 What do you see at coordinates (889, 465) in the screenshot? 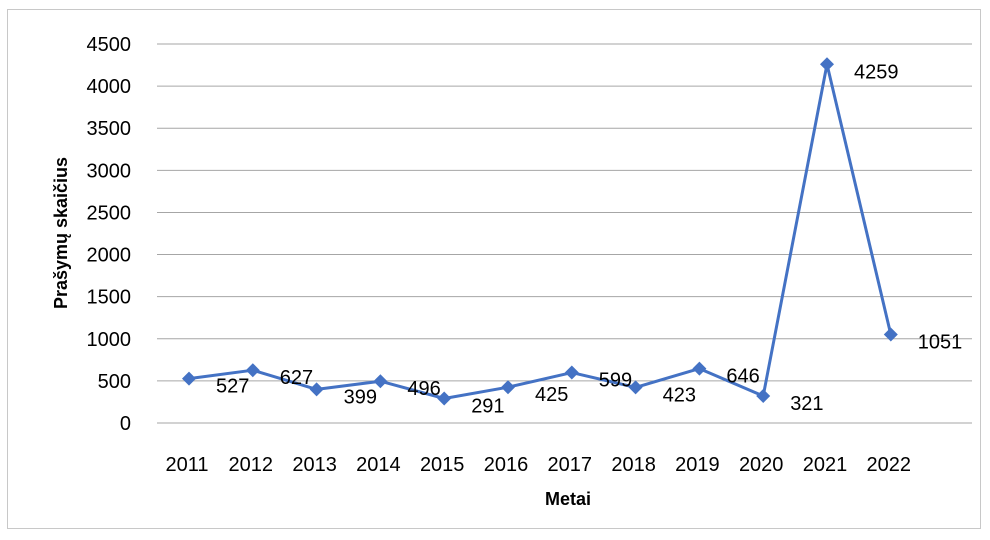
I see `x-tick-label: 2022` at bounding box center [889, 465].